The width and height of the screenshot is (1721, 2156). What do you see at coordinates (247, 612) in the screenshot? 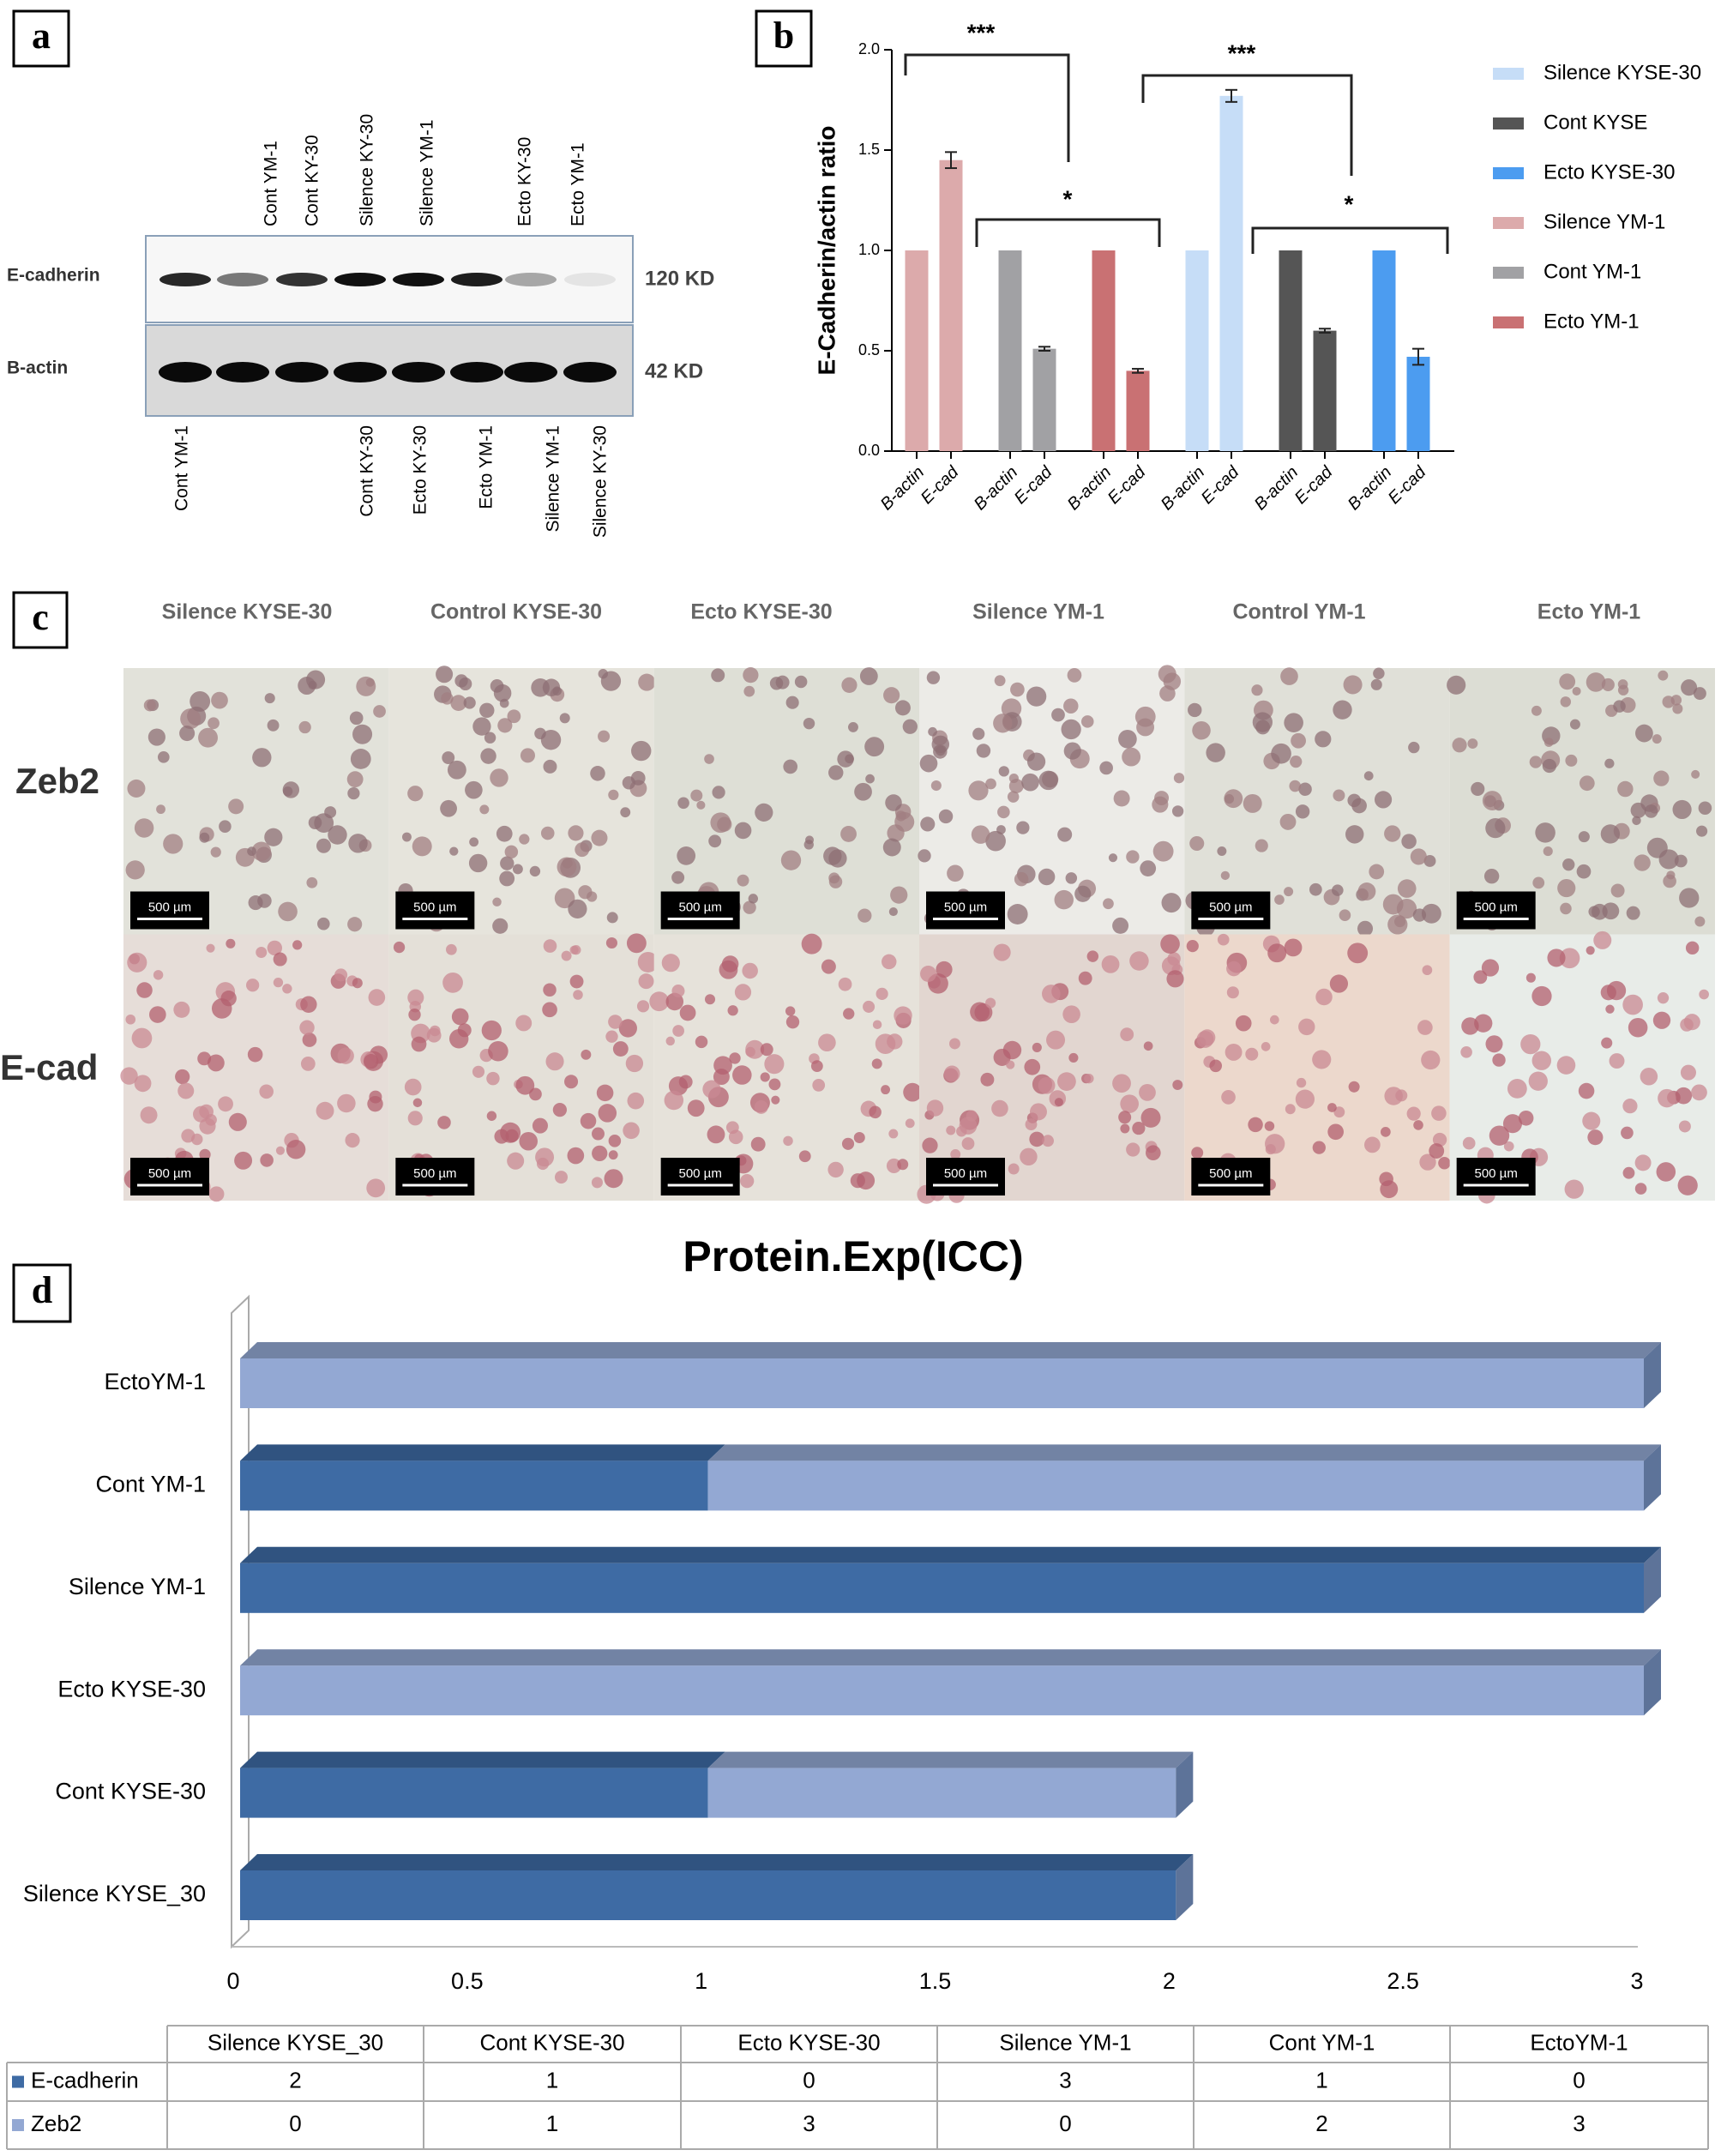
I see `column-header: Silence KYSE-30` at bounding box center [247, 612].